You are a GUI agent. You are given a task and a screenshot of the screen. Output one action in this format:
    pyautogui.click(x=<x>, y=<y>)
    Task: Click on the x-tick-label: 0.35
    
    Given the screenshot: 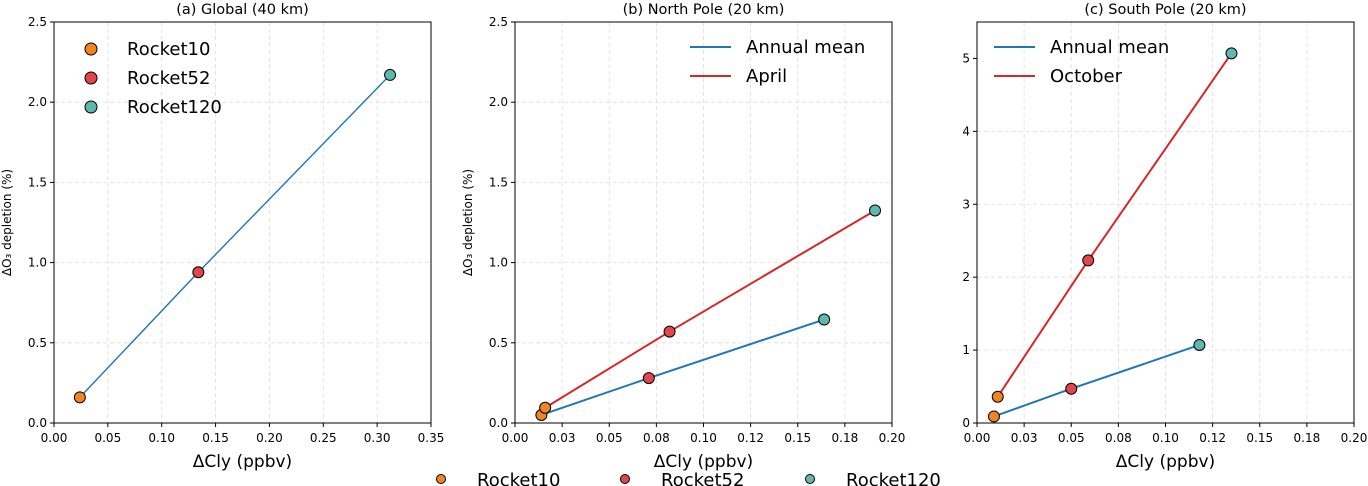 What is the action you would take?
    pyautogui.click(x=431, y=438)
    